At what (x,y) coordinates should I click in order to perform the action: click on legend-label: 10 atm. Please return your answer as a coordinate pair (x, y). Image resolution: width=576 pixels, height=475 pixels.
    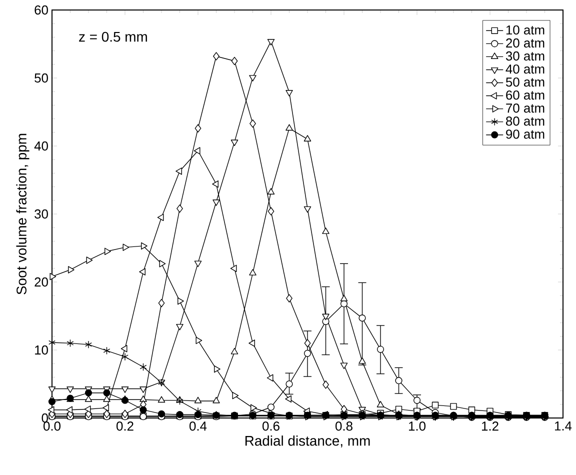
    Looking at the image, I should click on (525, 30).